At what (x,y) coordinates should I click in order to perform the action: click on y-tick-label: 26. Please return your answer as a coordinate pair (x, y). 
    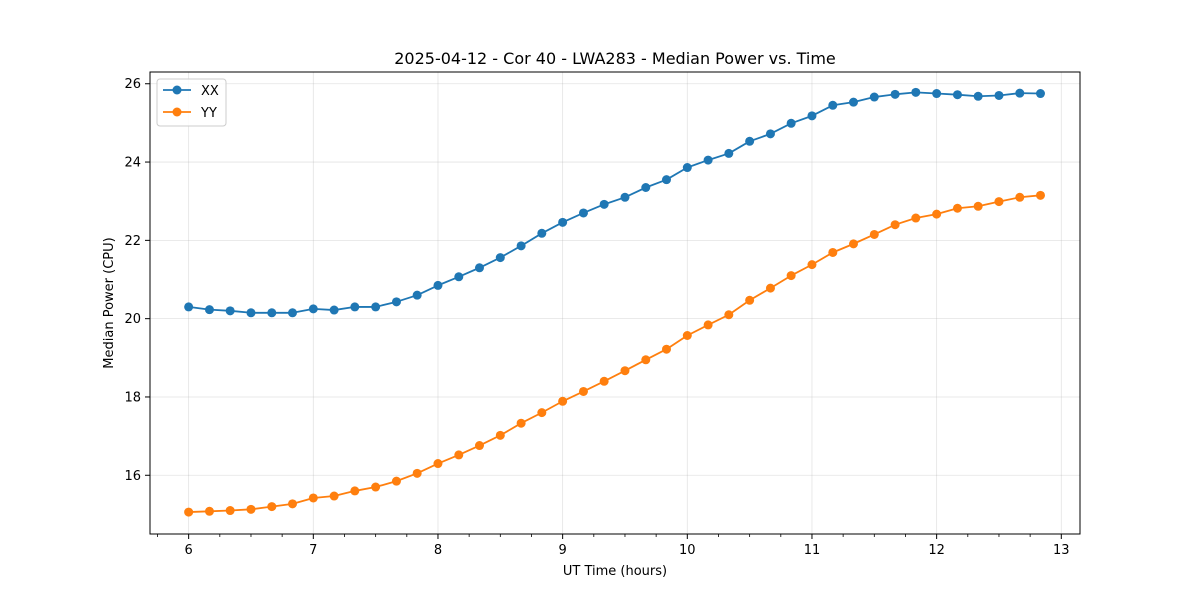
    Looking at the image, I should click on (132, 84).